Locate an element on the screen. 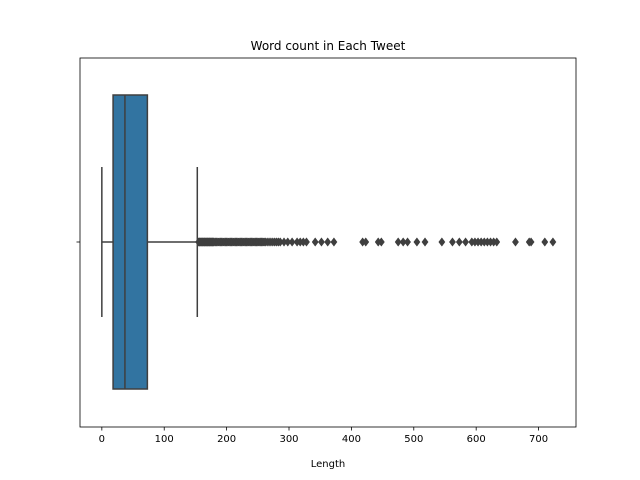 The height and width of the screenshot is (480, 640). x-axis-label: Length is located at coordinates (328, 464).